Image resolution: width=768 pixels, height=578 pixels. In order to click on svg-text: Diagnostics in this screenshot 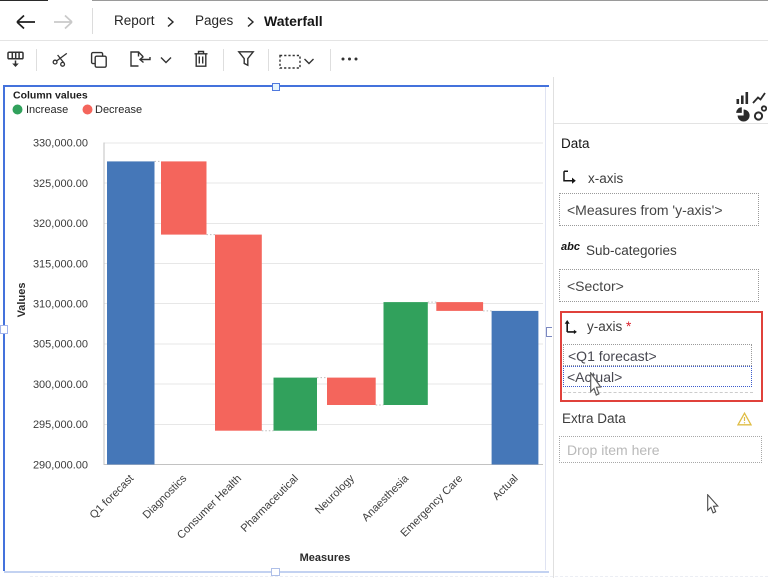, I will do `click(165, 496)`.